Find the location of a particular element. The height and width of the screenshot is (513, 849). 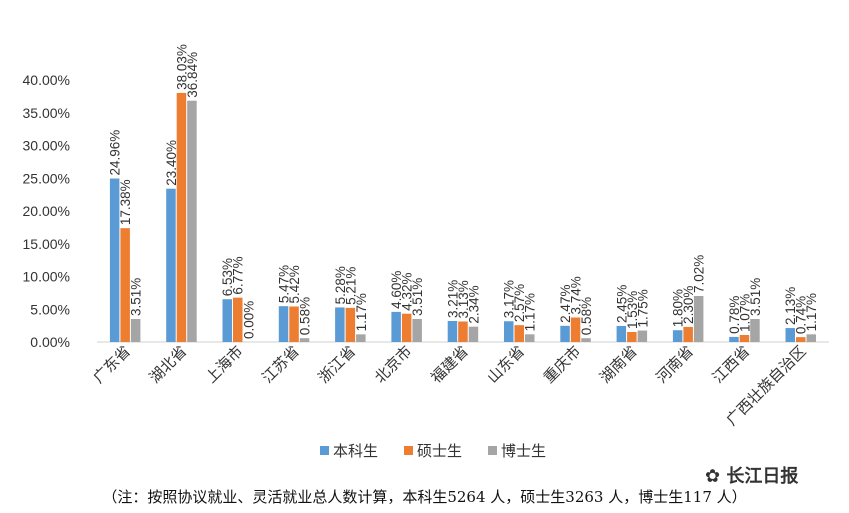

y-tick-label: 20.00% is located at coordinates (46, 211).